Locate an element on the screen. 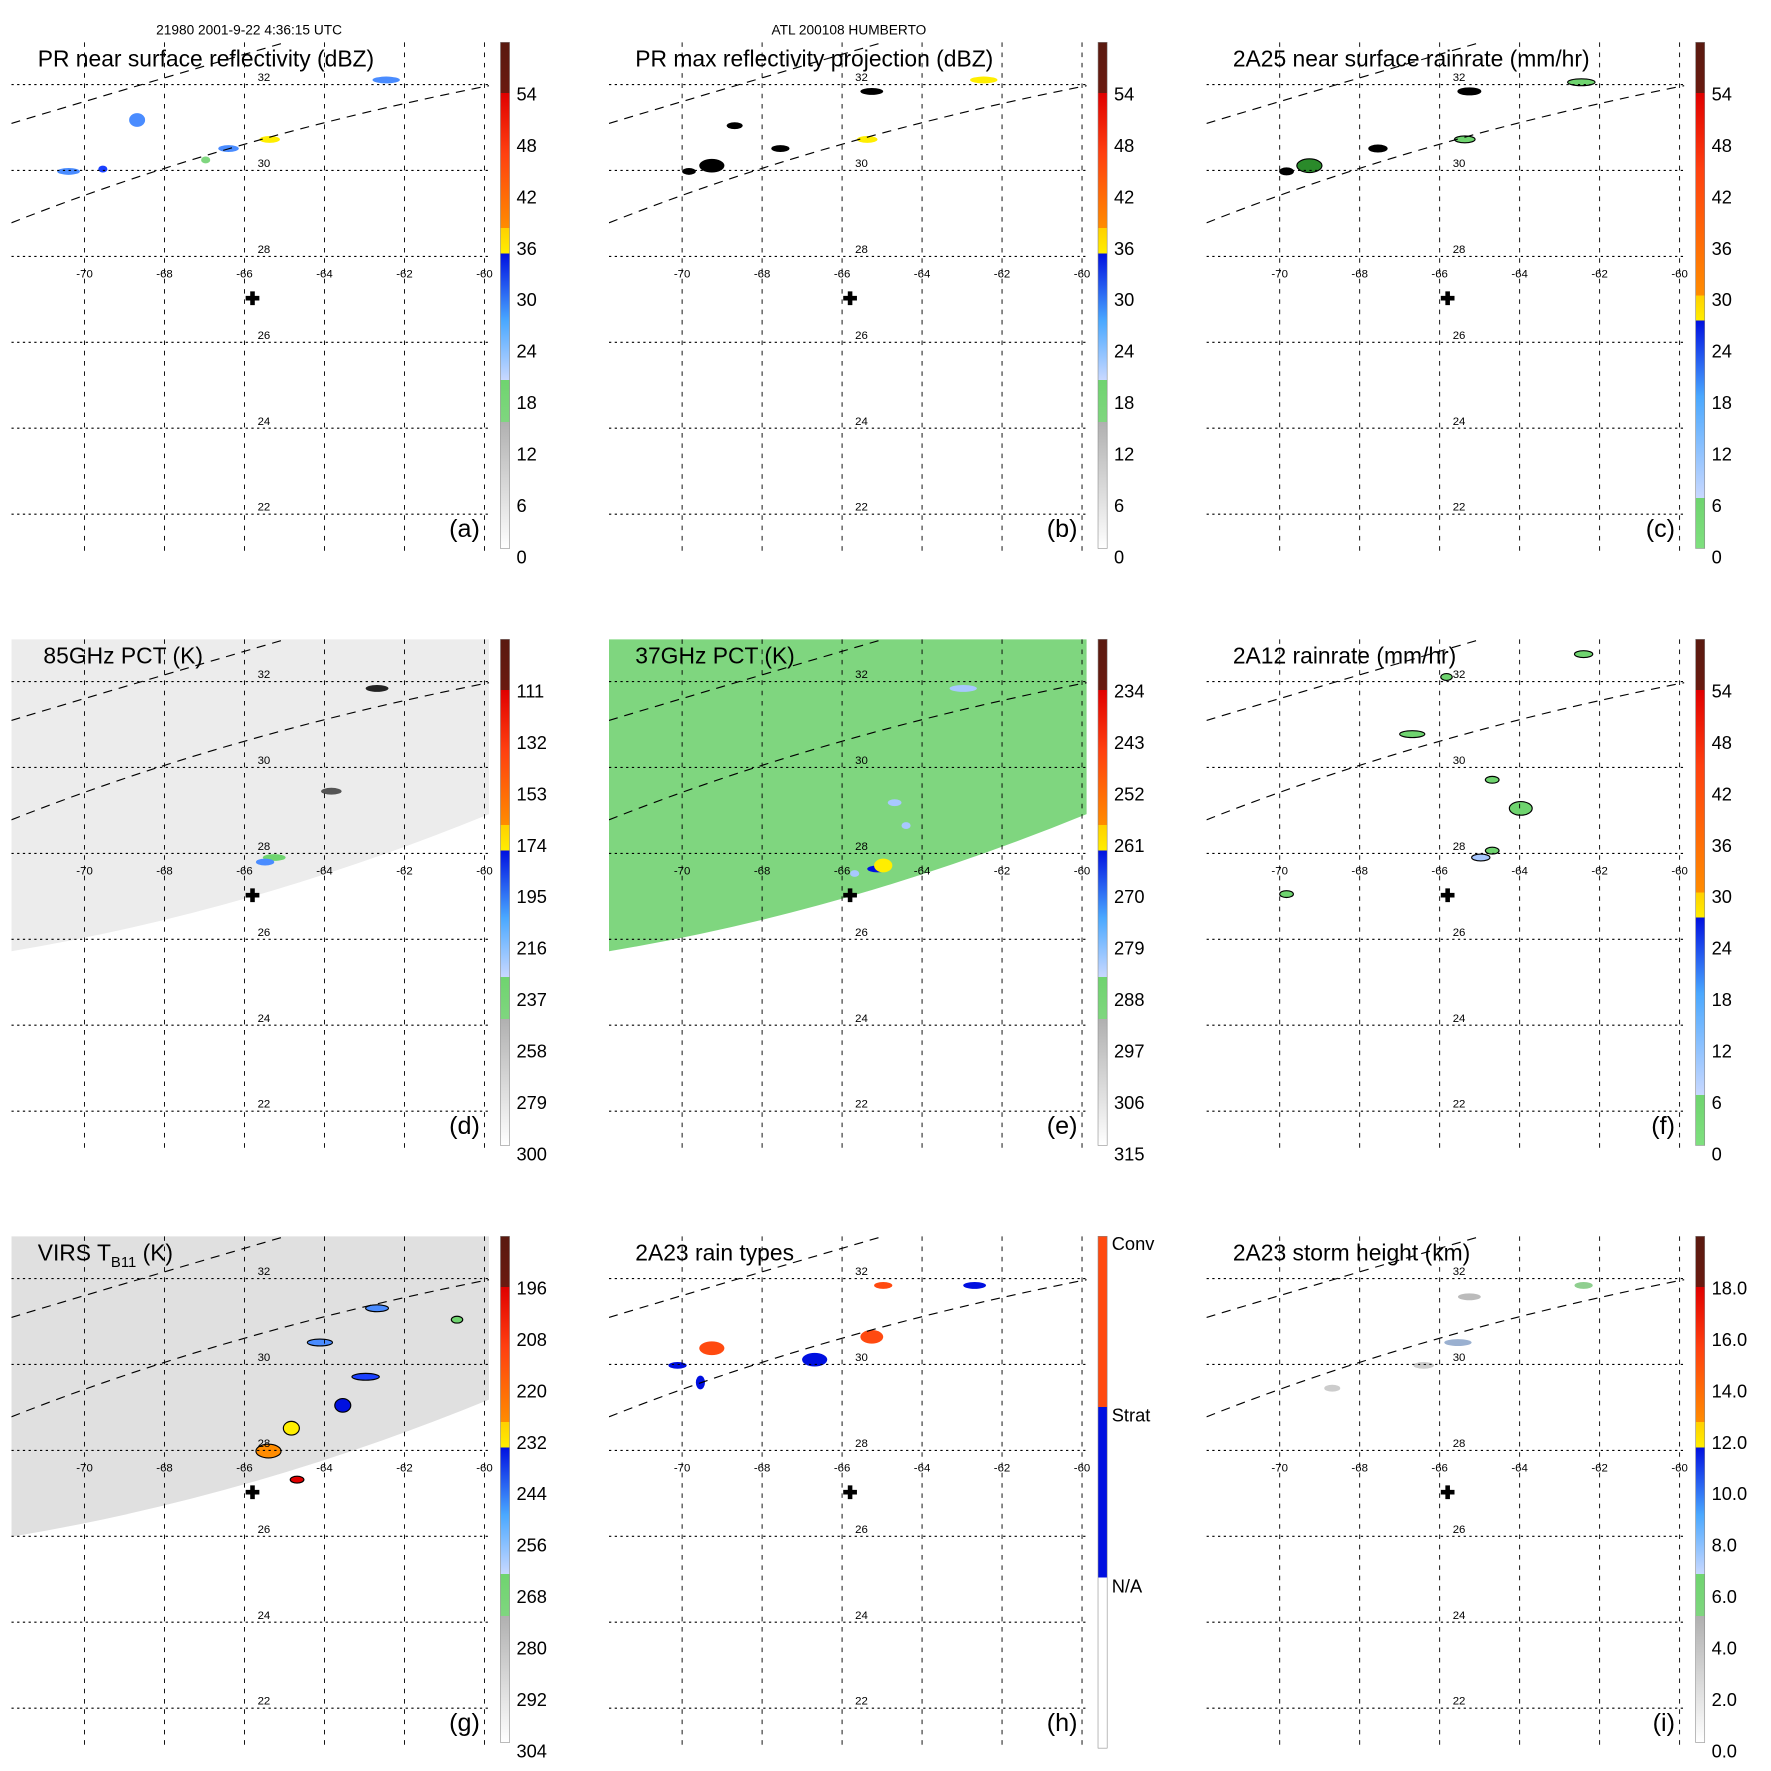  colorbar-tick-label: 12.0 is located at coordinates (1730, 1442).